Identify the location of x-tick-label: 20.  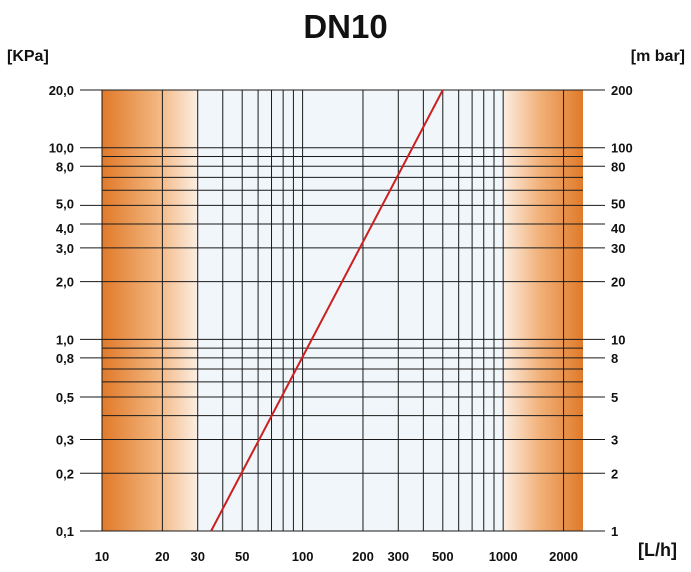
(162, 556).